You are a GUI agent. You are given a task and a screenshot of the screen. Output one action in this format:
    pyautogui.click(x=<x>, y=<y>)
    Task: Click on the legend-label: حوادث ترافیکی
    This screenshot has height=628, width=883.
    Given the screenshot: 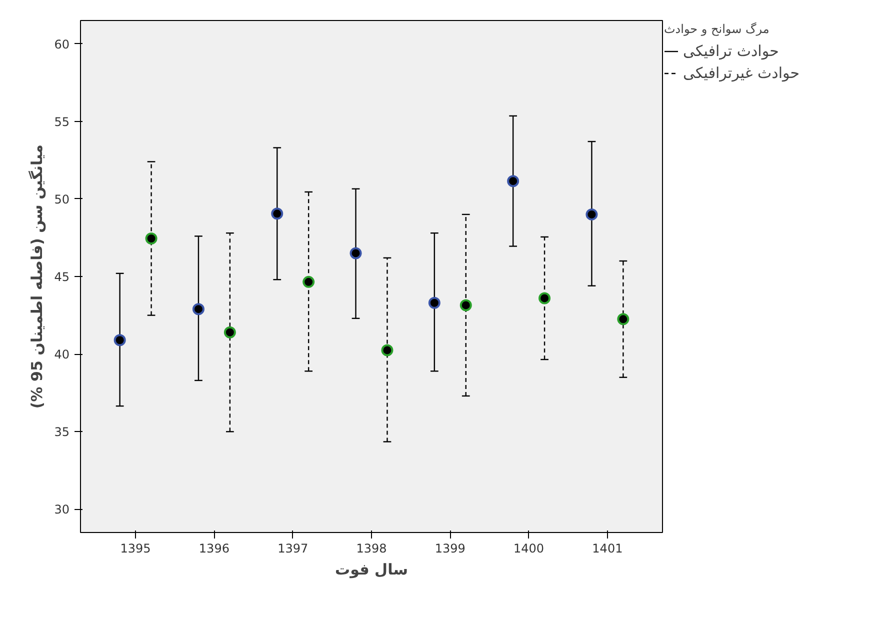 What is the action you would take?
    pyautogui.click(x=731, y=51)
    